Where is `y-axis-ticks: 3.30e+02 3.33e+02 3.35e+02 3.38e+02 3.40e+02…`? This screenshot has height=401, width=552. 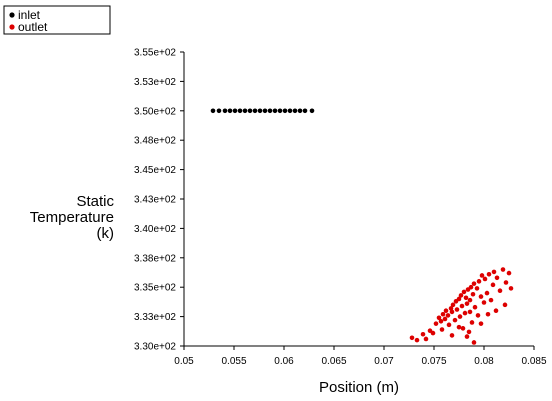 y-axis-ticks: 3.30e+02 3.33e+02 3.35e+02 3.38e+02 3.40e+02… is located at coordinates (159, 200).